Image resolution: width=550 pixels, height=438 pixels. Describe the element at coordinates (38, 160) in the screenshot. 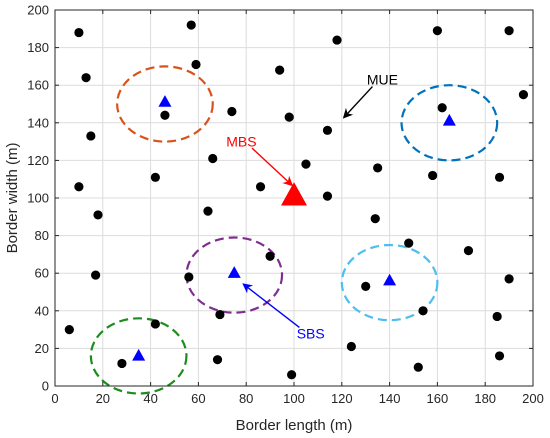

I see `y-tick-label: 120` at that location.